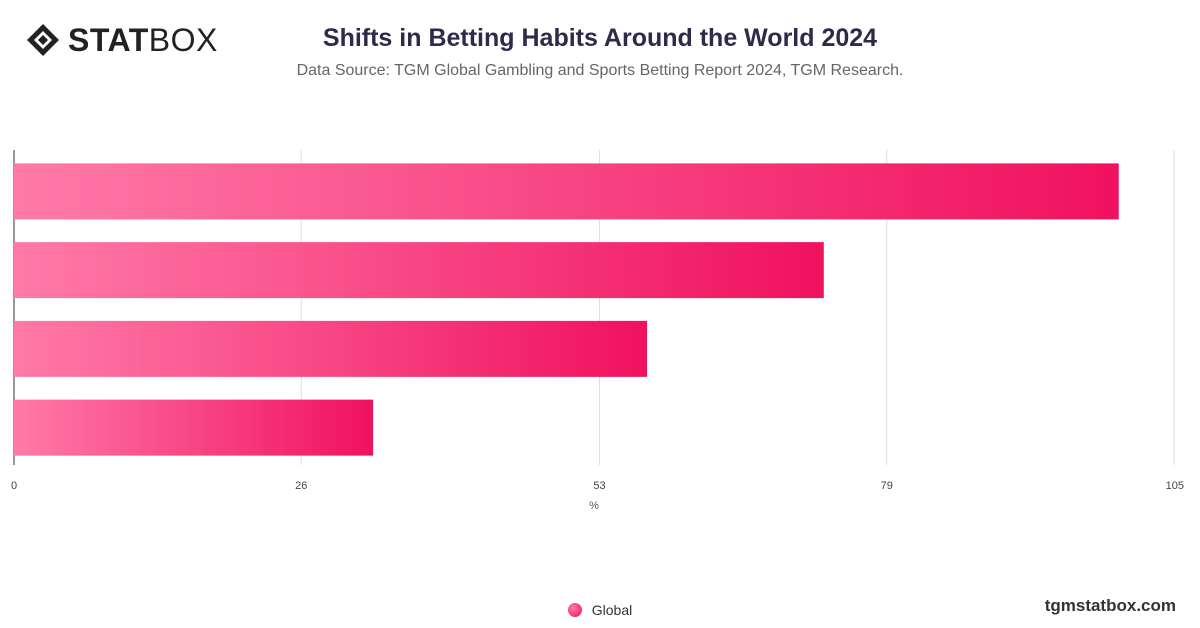 The height and width of the screenshot is (628, 1200). I want to click on legend: Global, so click(600, 610).